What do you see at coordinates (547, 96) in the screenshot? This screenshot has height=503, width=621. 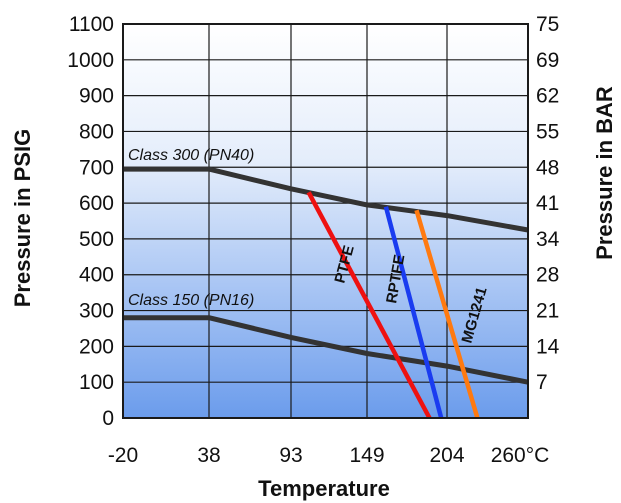 I see `y2-tick-label: 62` at bounding box center [547, 96].